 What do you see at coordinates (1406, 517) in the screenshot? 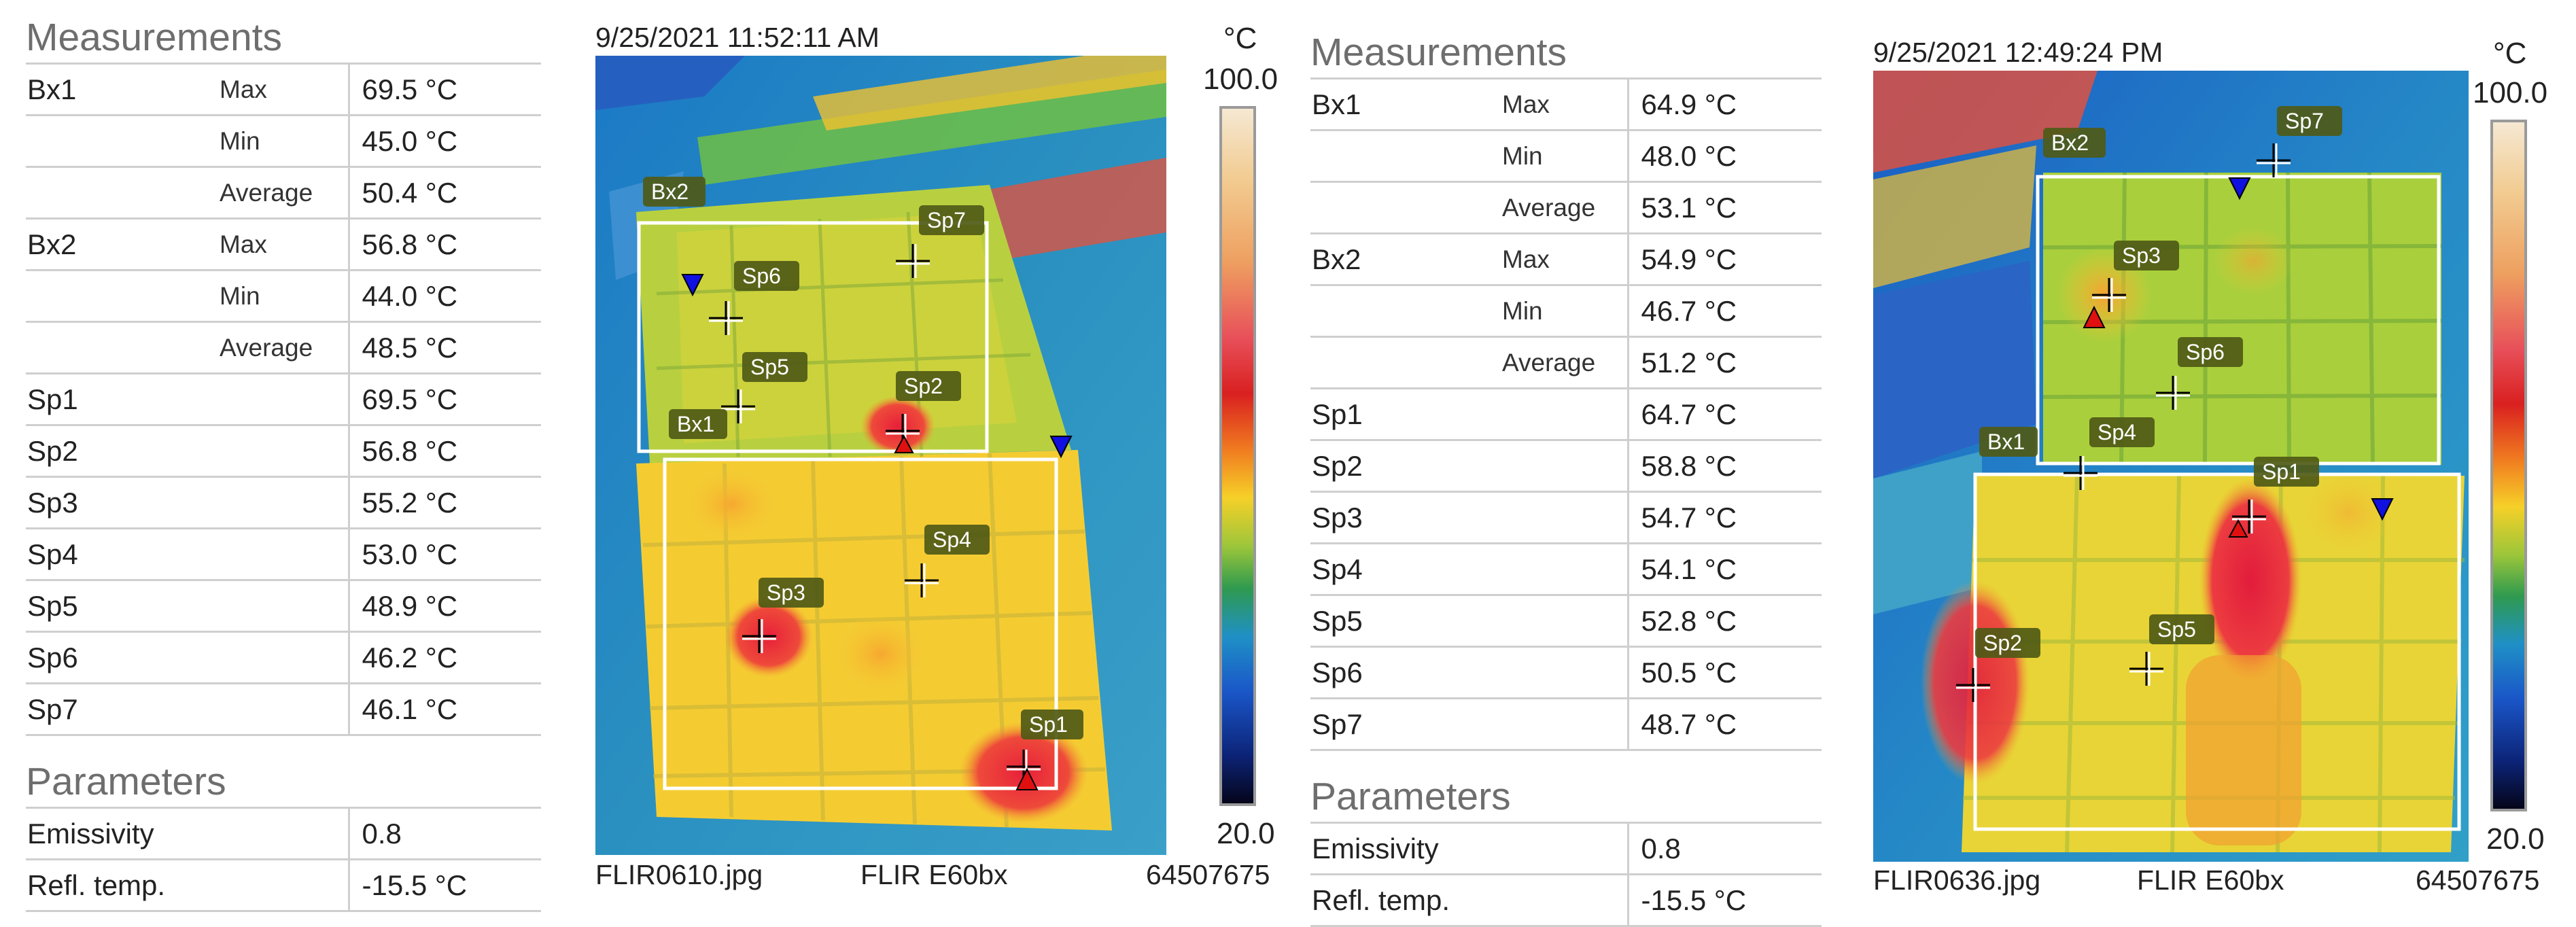
I see `measure-name: Sp3` at bounding box center [1406, 517].